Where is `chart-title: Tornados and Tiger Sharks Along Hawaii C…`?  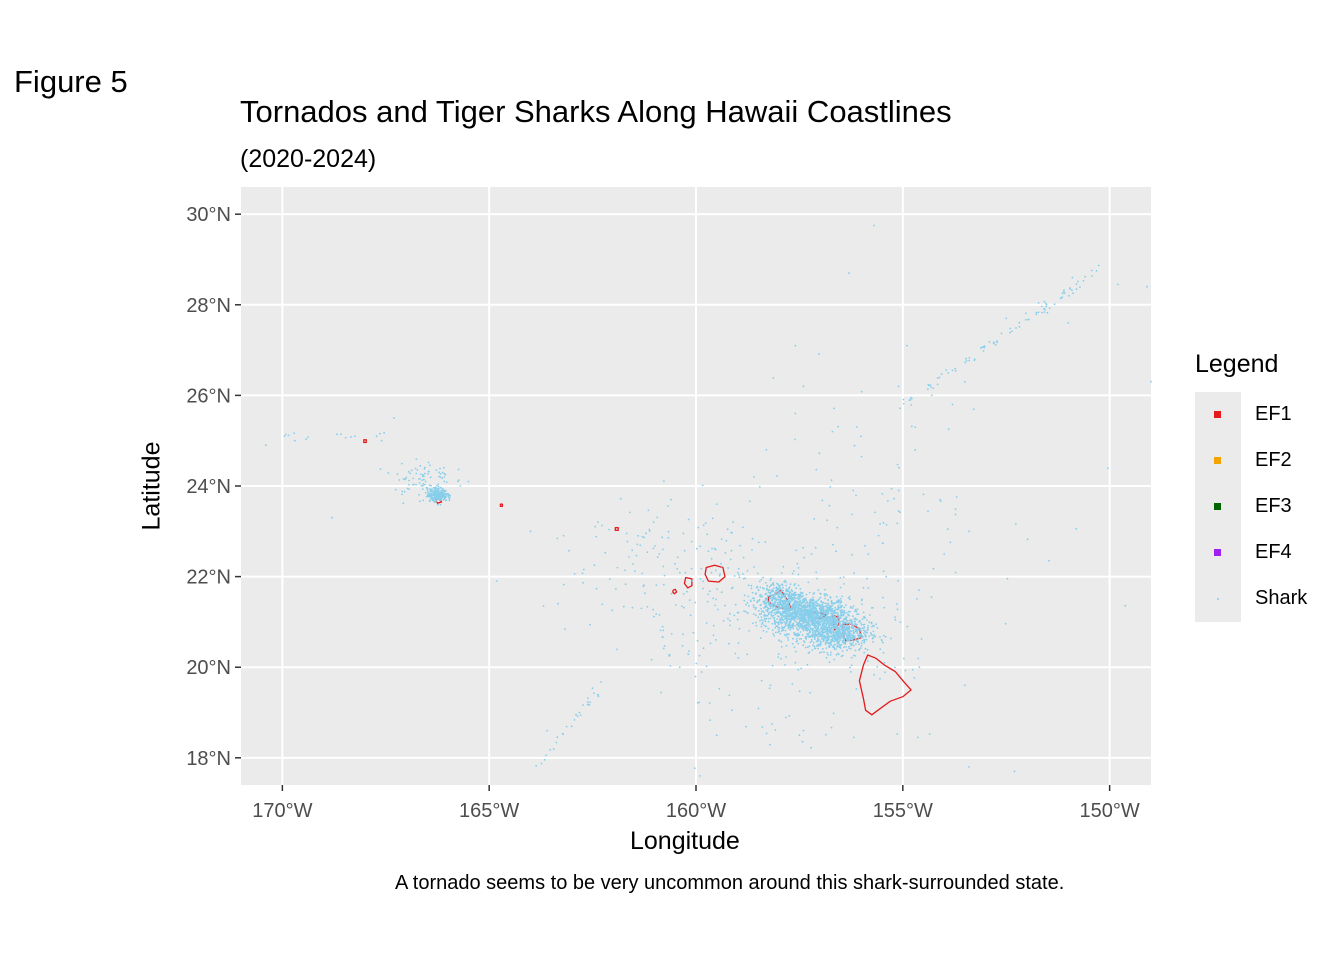 chart-title: Tornados and Tiger Sharks Along Hawaii C… is located at coordinates (596, 111).